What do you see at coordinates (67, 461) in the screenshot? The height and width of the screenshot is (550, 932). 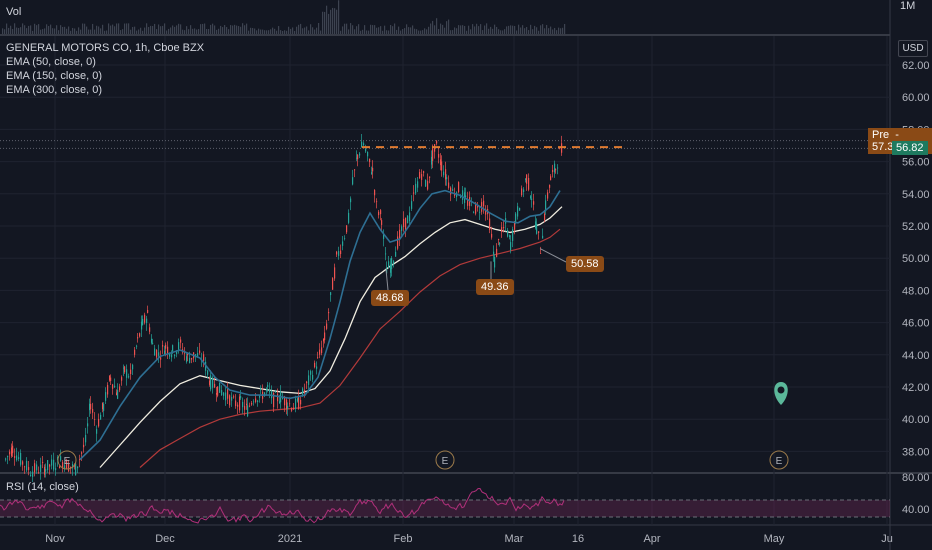 I see `earnings-marker-label: E` at bounding box center [67, 461].